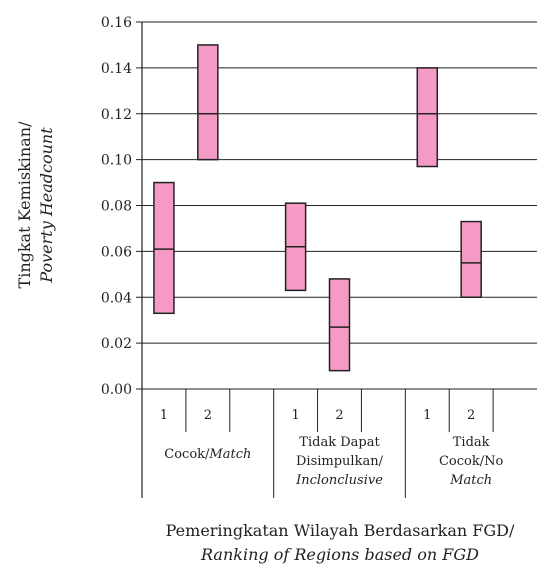 The height and width of the screenshot is (567, 537). I want to click on group-label: Cocok/Match, so click(207, 454).